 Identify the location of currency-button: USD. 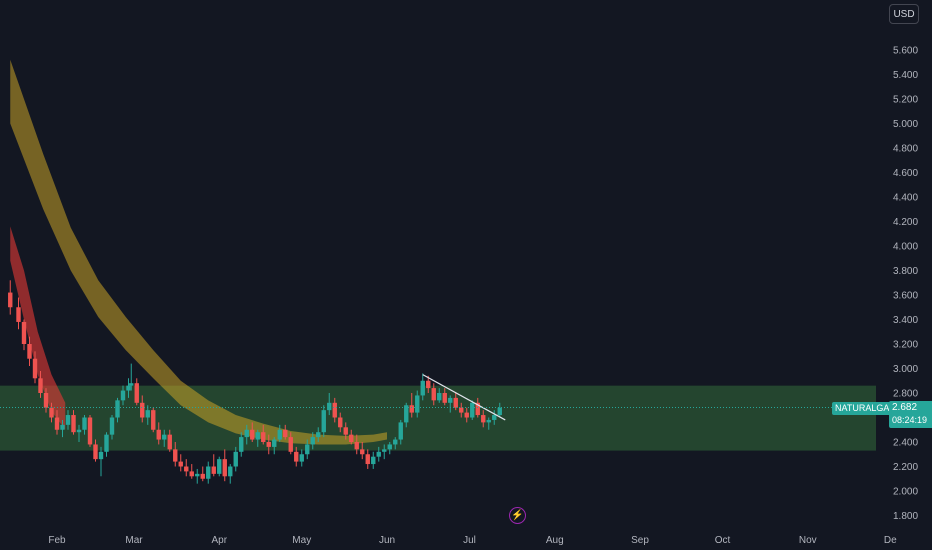
(904, 14).